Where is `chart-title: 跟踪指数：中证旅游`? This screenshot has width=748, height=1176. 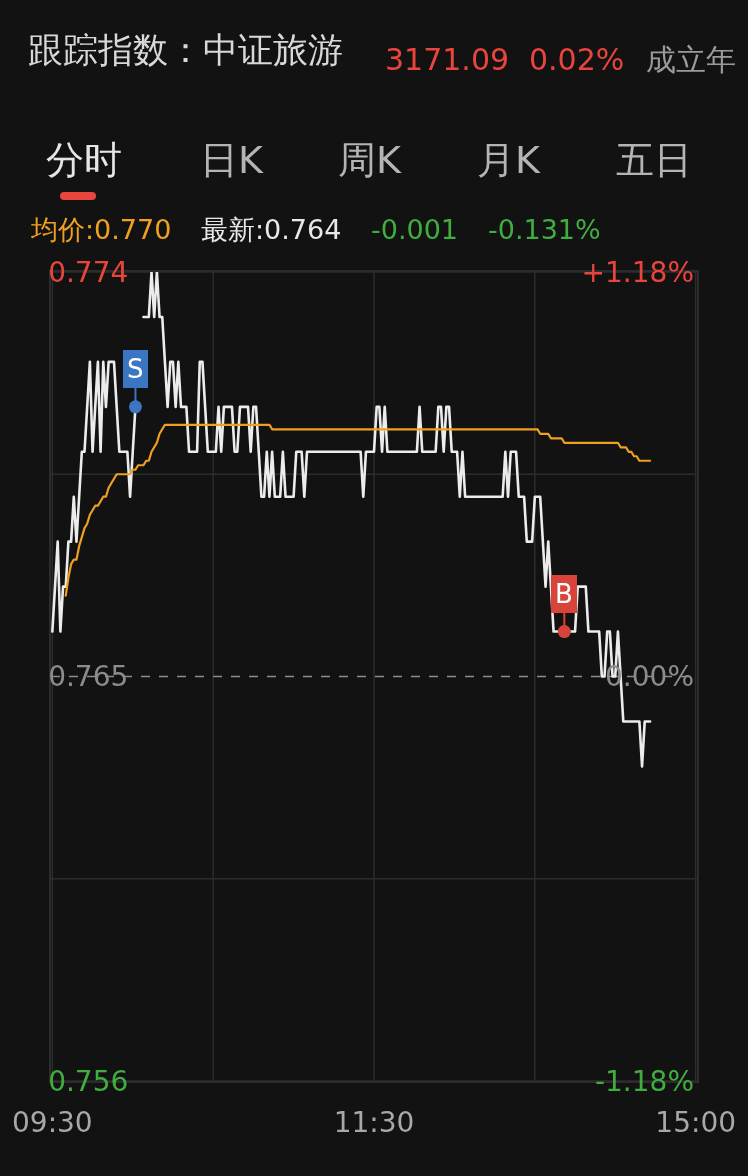
chart-title: 跟踪指数：中证旅游 is located at coordinates (185, 50).